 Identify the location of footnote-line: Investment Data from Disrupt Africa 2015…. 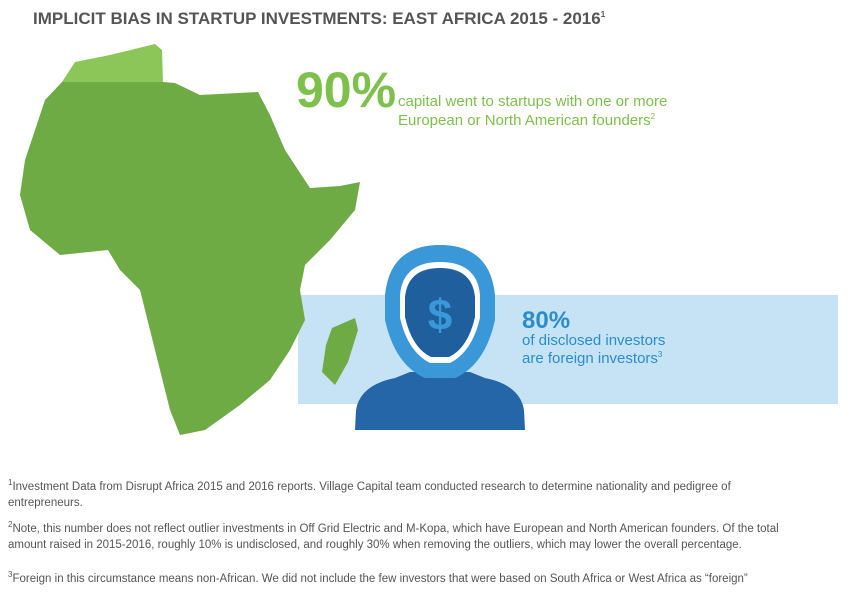
(371, 487).